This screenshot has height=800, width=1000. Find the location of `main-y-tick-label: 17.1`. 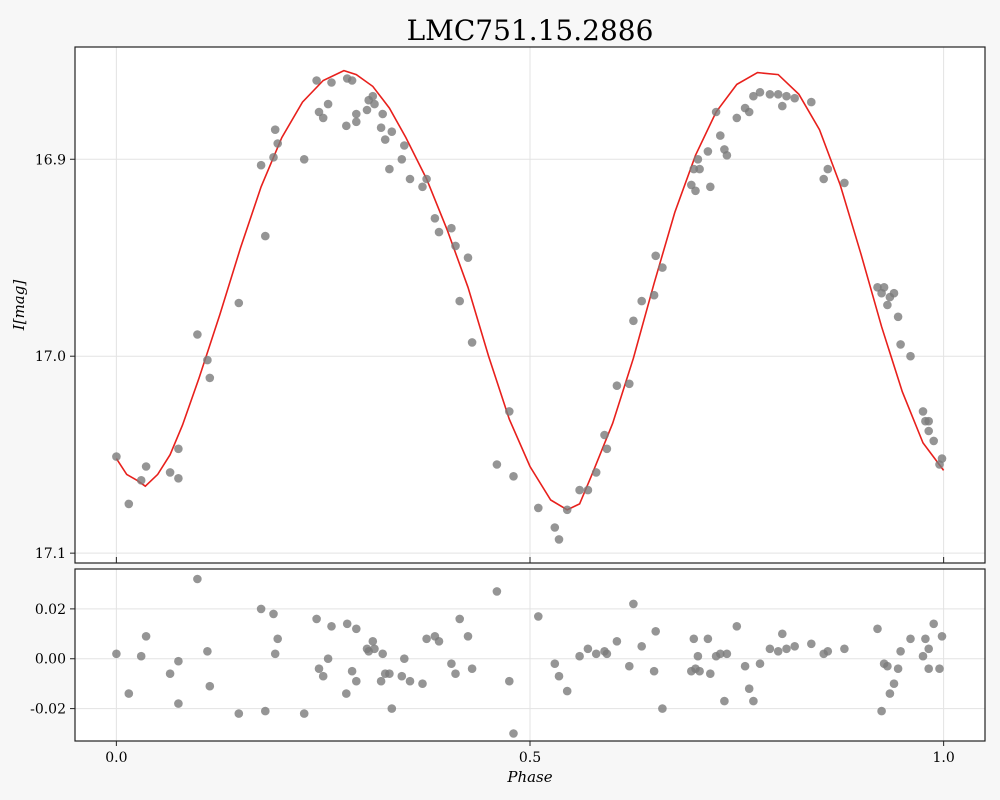

main-y-tick-label: 17.1 is located at coordinates (50, 554).